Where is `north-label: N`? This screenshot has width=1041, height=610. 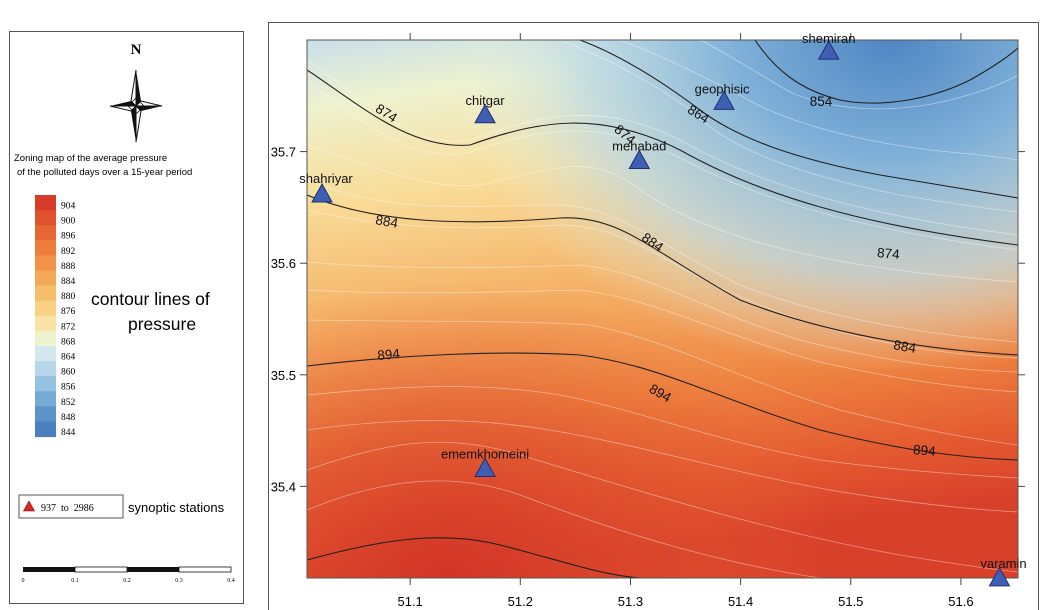
north-label: N is located at coordinates (136, 50).